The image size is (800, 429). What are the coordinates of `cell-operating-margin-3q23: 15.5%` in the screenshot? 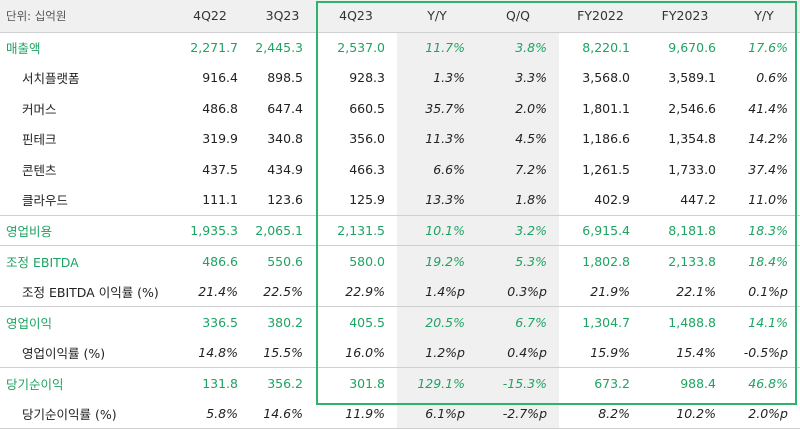 It's located at (282, 352).